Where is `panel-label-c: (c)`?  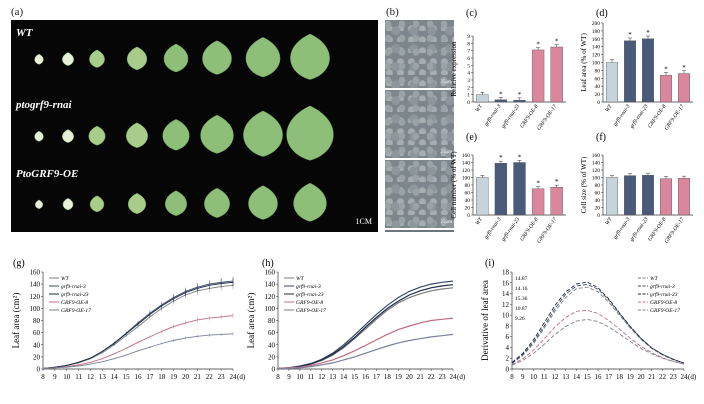
panel-label-c: (c) is located at coordinates (471, 13).